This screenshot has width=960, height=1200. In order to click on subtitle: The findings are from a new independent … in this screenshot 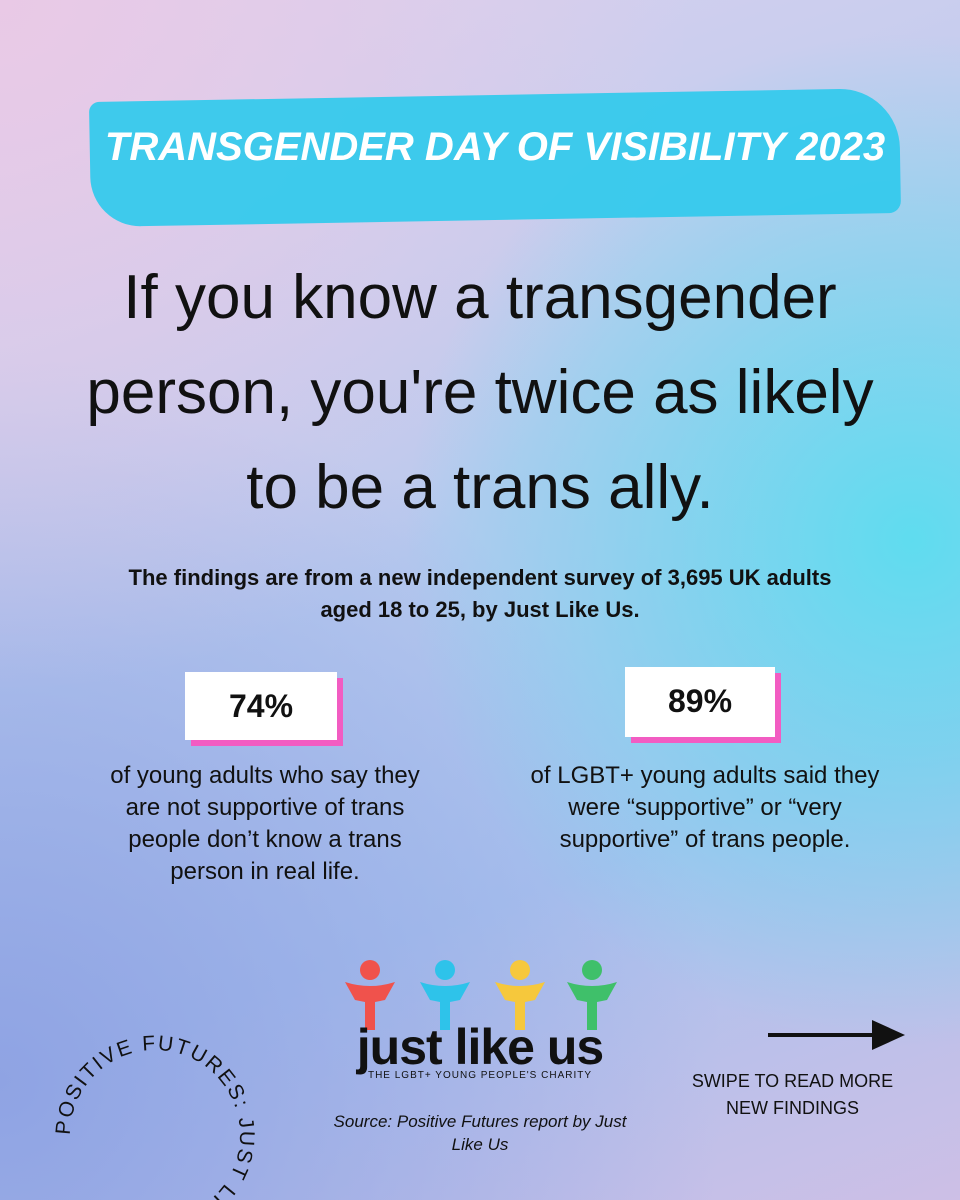, I will do `click(480, 593)`.